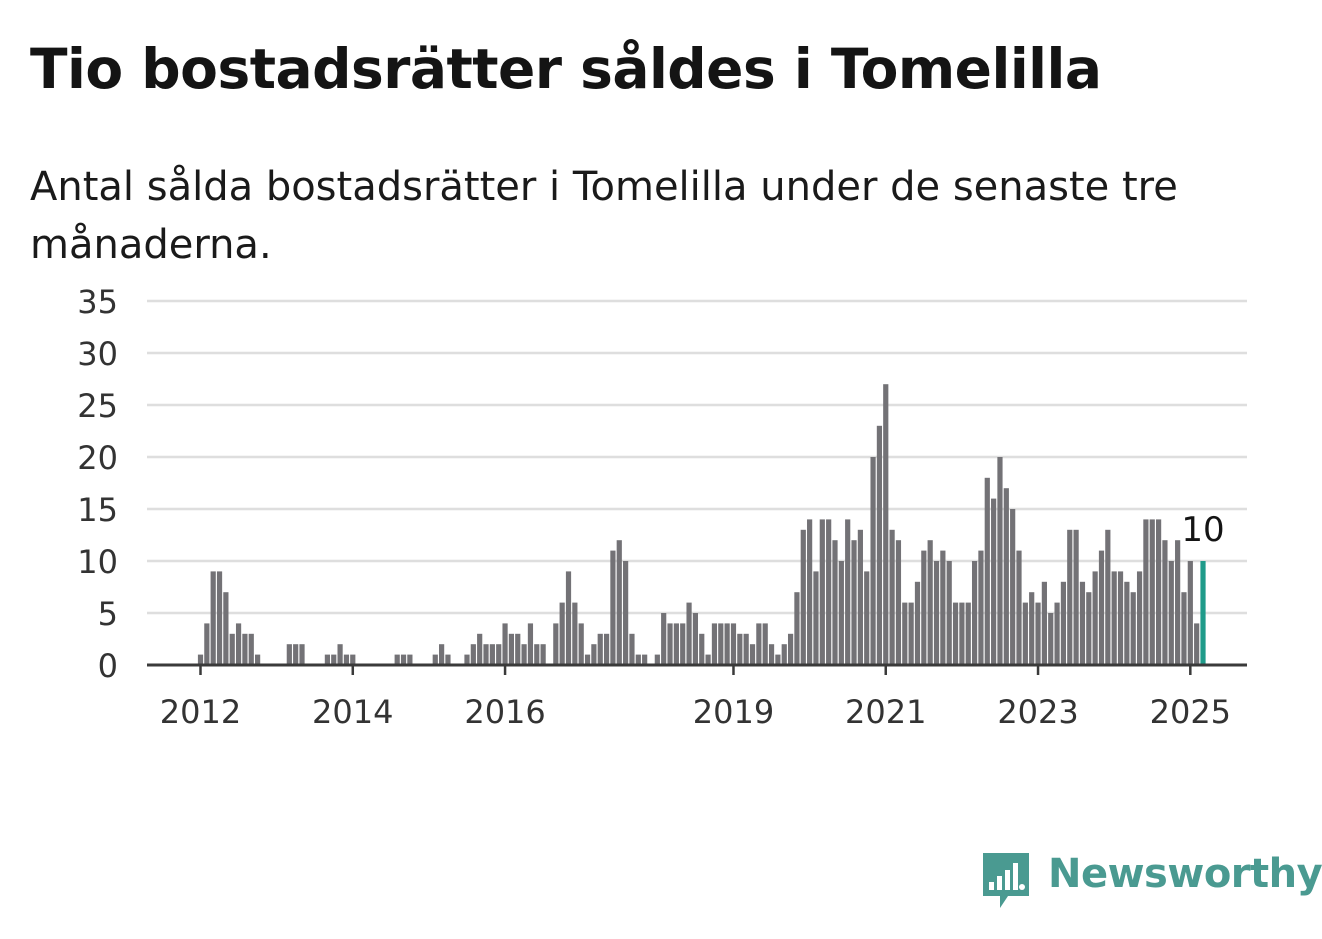 Image resolution: width=1322 pixels, height=939 pixels. What do you see at coordinates (1190, 712) in the screenshot?
I see `x-tick-label: 2025` at bounding box center [1190, 712].